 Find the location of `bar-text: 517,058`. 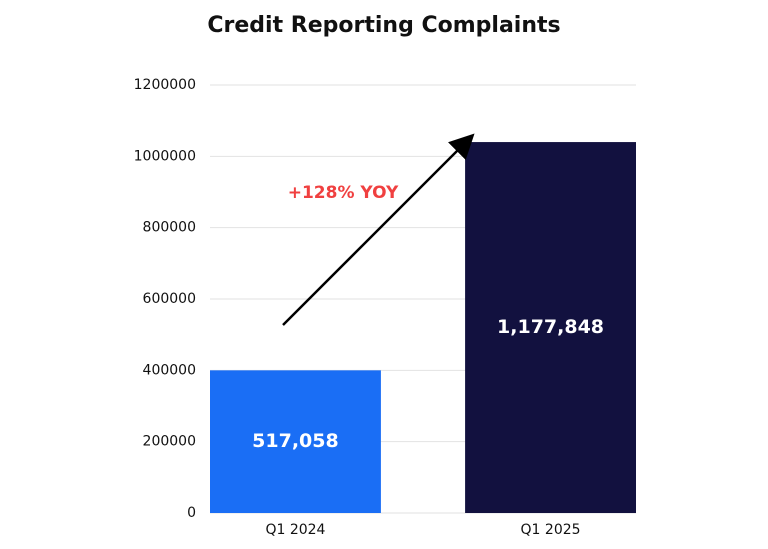

bar-text: 517,058 is located at coordinates (295, 441).